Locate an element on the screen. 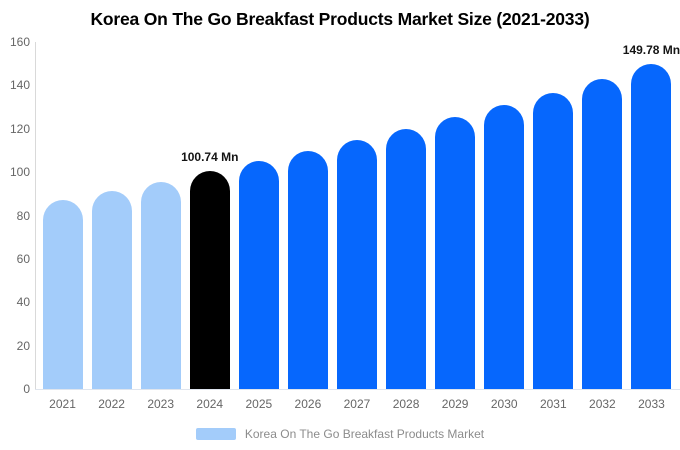  x-tick-label: 2026 is located at coordinates (308, 404).